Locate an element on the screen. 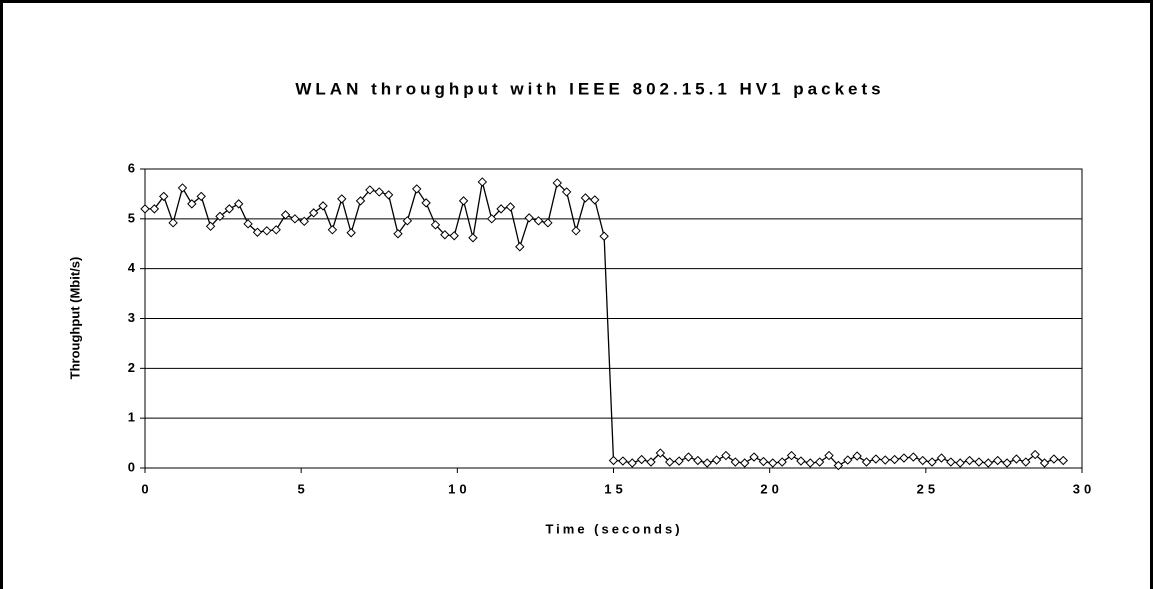  x-tick-label: 25 is located at coordinates (928, 488).